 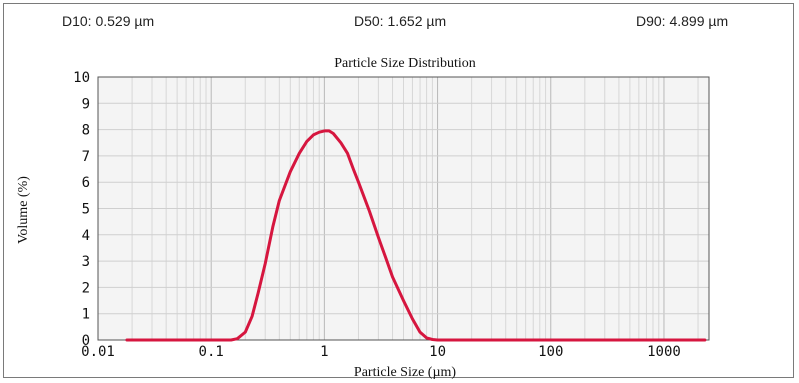 What do you see at coordinates (108, 21) in the screenshot?
I see `d10-stat: D10: 0.529 µm` at bounding box center [108, 21].